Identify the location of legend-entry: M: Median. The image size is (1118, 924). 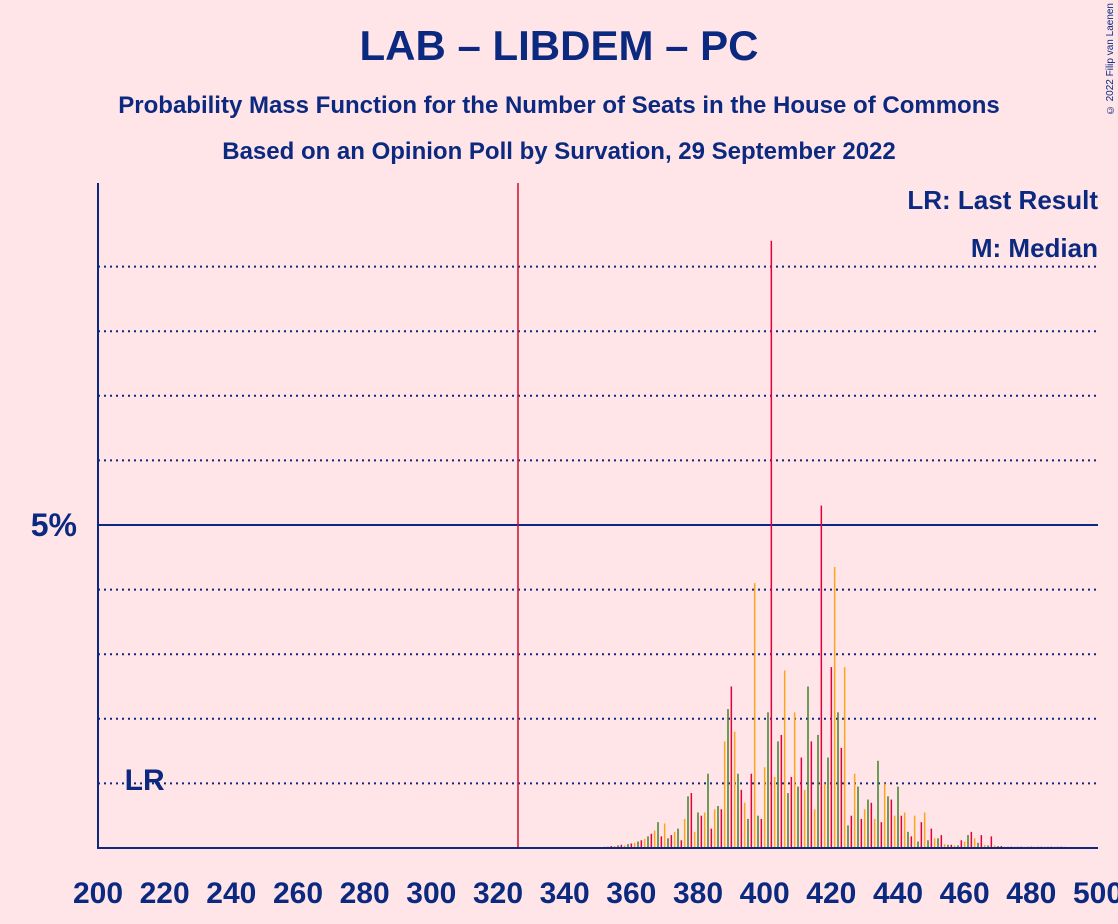
(1034, 248).